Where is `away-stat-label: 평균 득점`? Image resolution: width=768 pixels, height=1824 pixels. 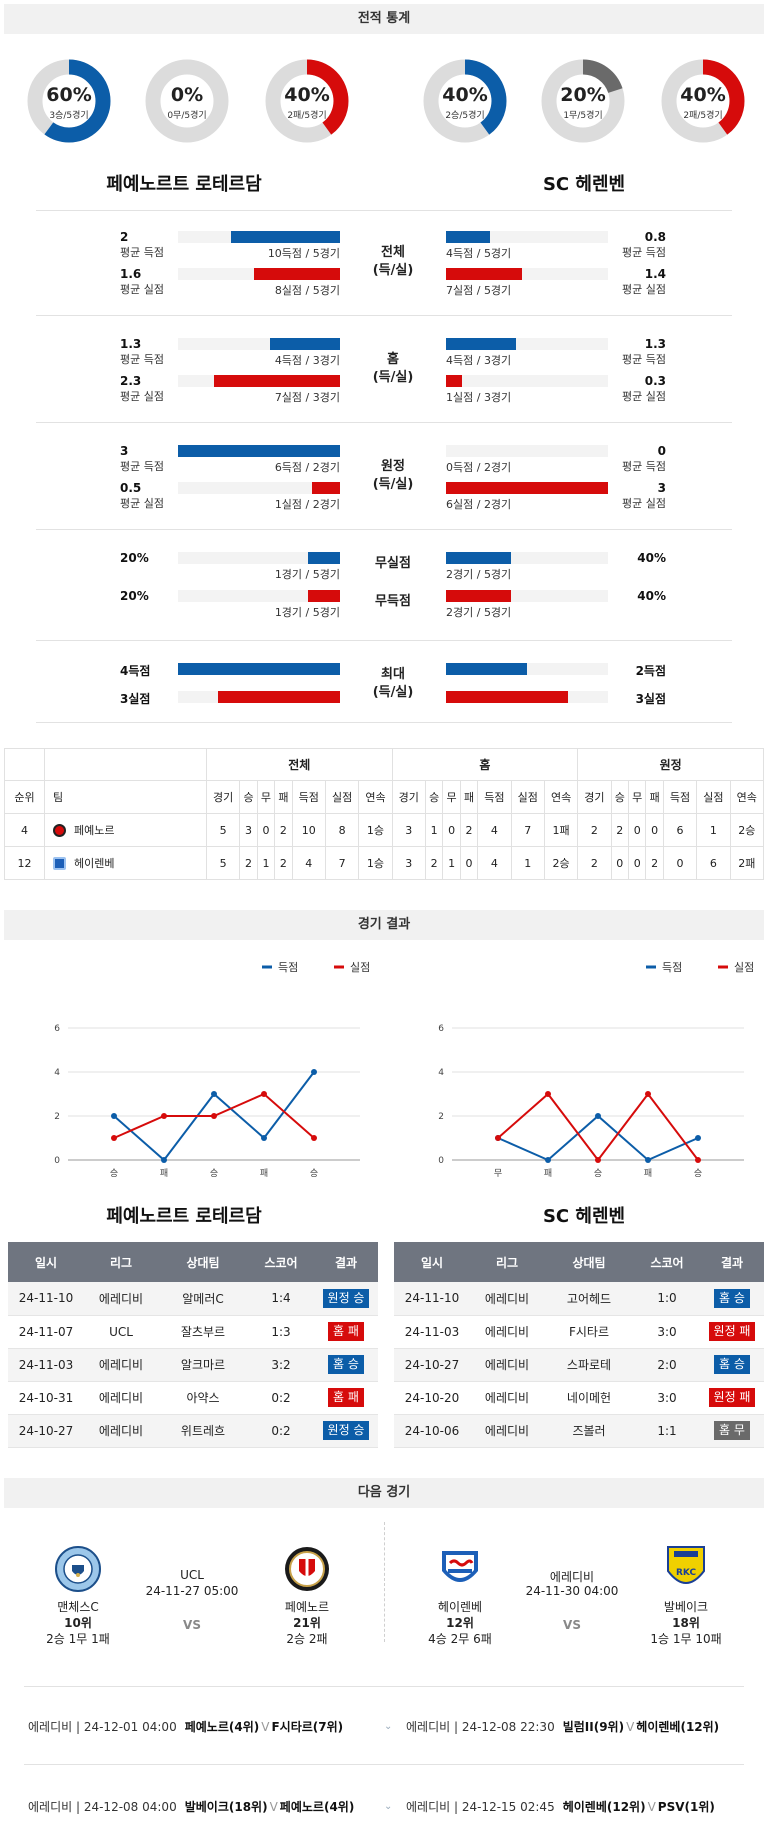 away-stat-label: 평균 득점 is located at coordinates (644, 359).